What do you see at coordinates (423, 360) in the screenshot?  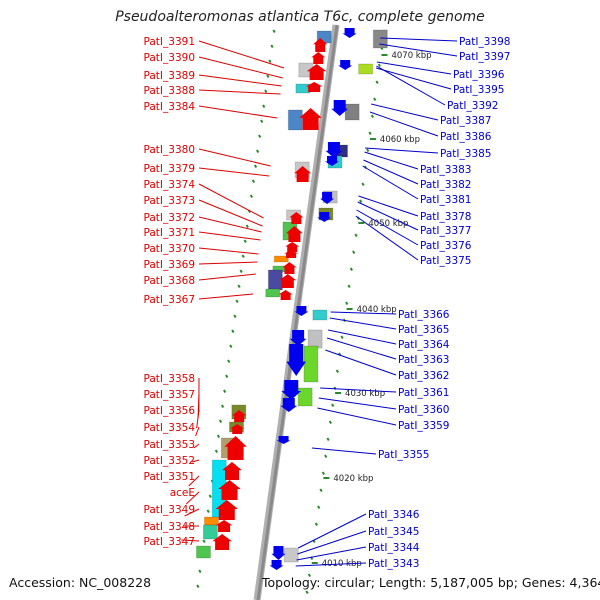 I see `forward-gene-label: PatI_3363` at bounding box center [423, 360].